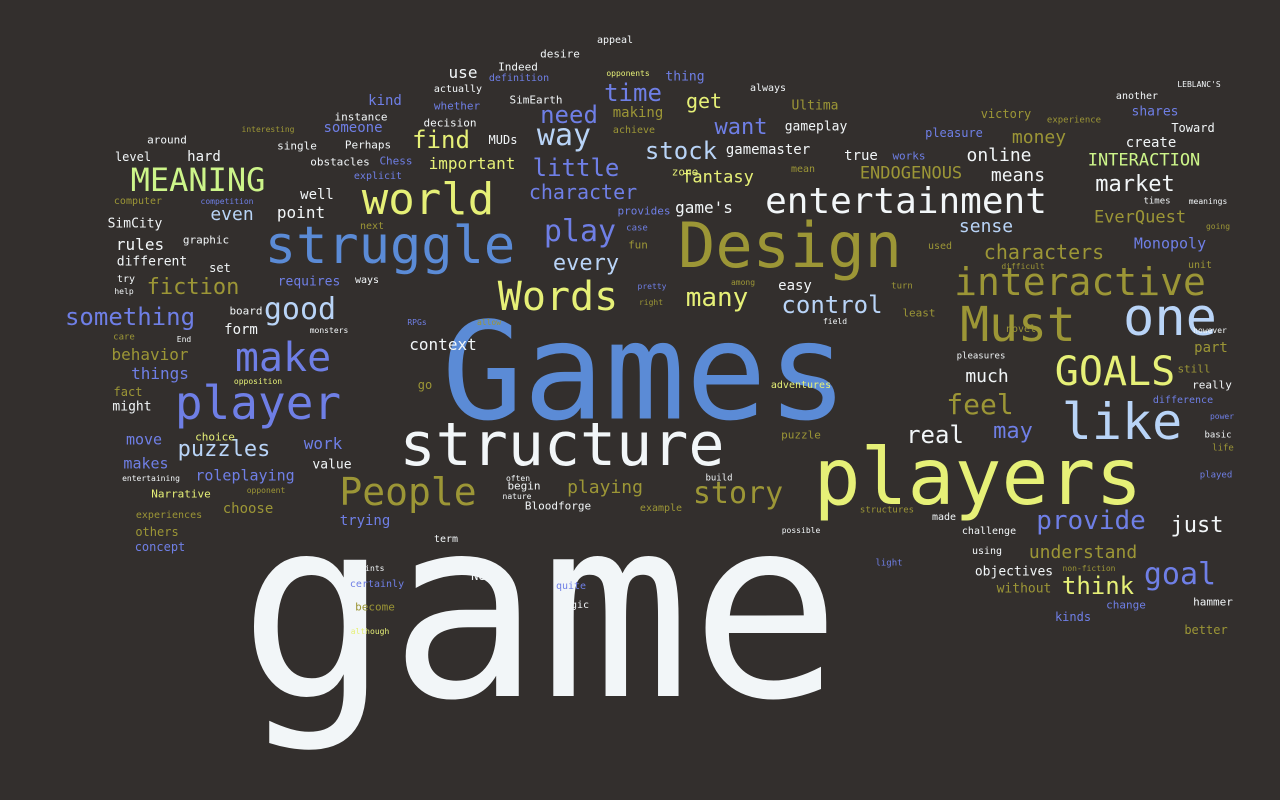 The image size is (1280, 800). I want to click on word-things: things, so click(160, 373).